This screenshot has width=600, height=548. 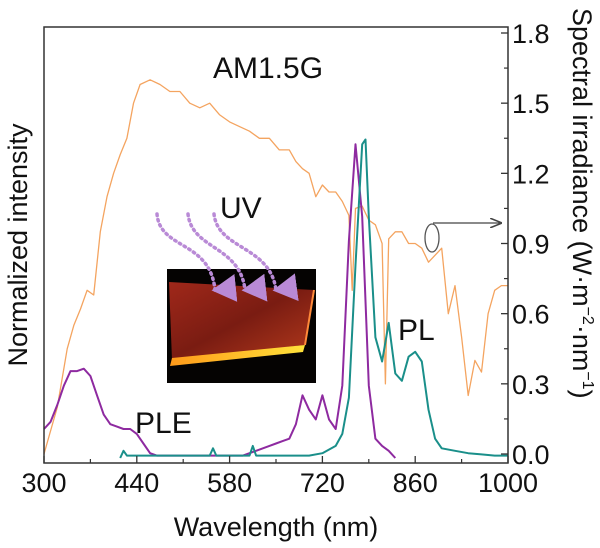 I want to click on x-tick-label: 860, so click(x=415, y=483).